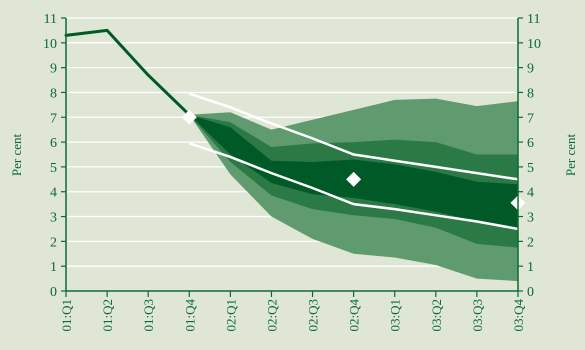  Describe the element at coordinates (53, 118) in the screenshot. I see `y-tick-label-left: 7` at that location.